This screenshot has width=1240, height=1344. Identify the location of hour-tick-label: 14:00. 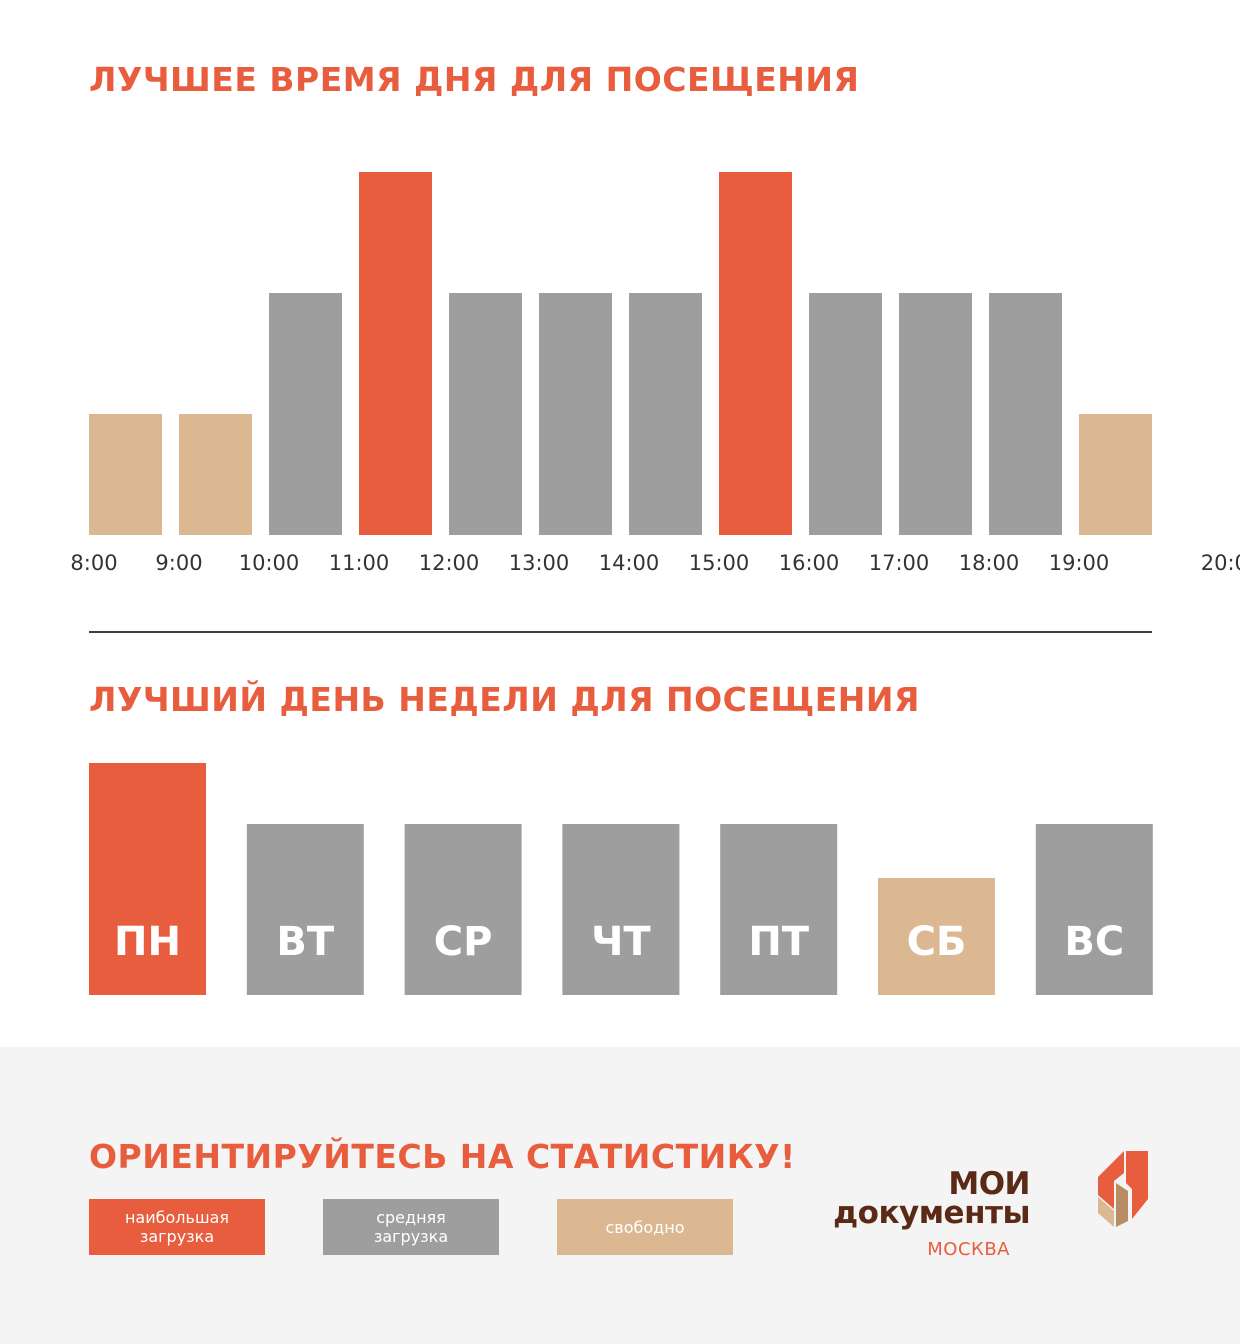
(629, 563).